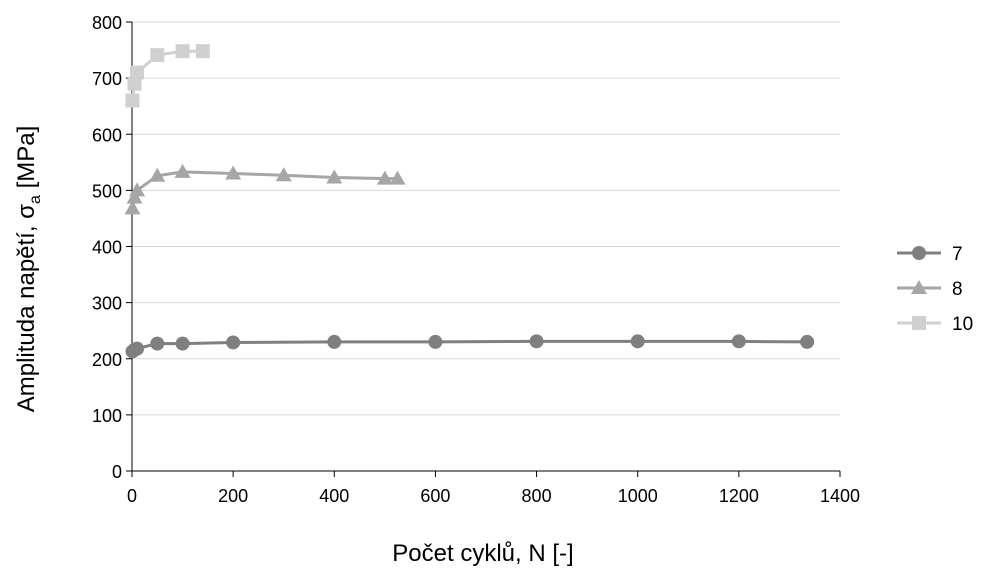 The height and width of the screenshot is (575, 984). I want to click on legend: 7 8 10, so click(935, 289).